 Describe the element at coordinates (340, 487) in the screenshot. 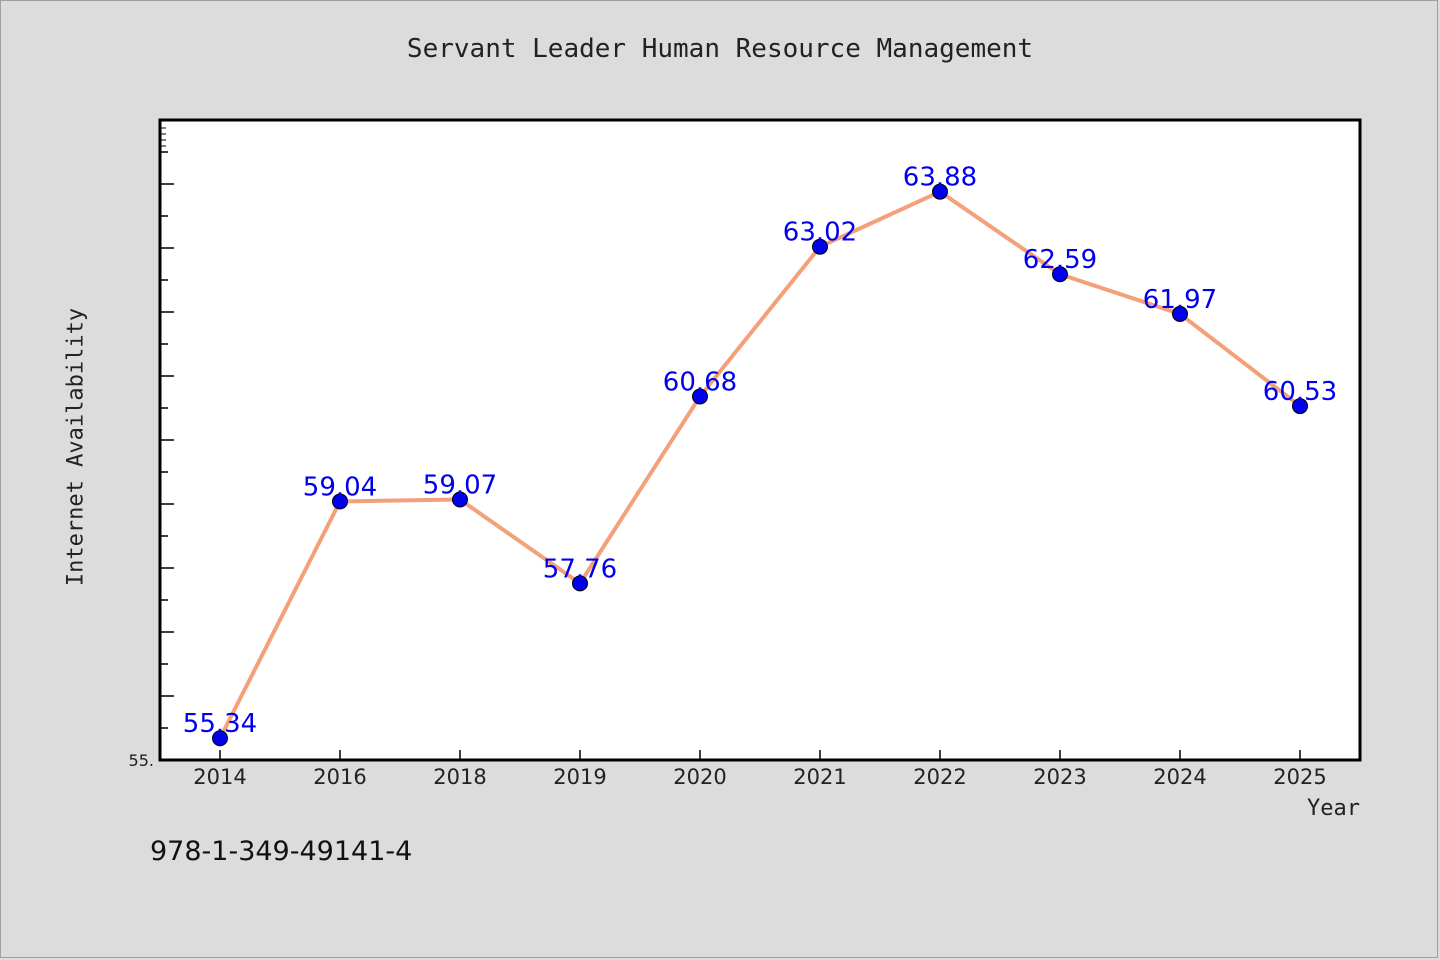

I see `data-label: 59.04` at that location.